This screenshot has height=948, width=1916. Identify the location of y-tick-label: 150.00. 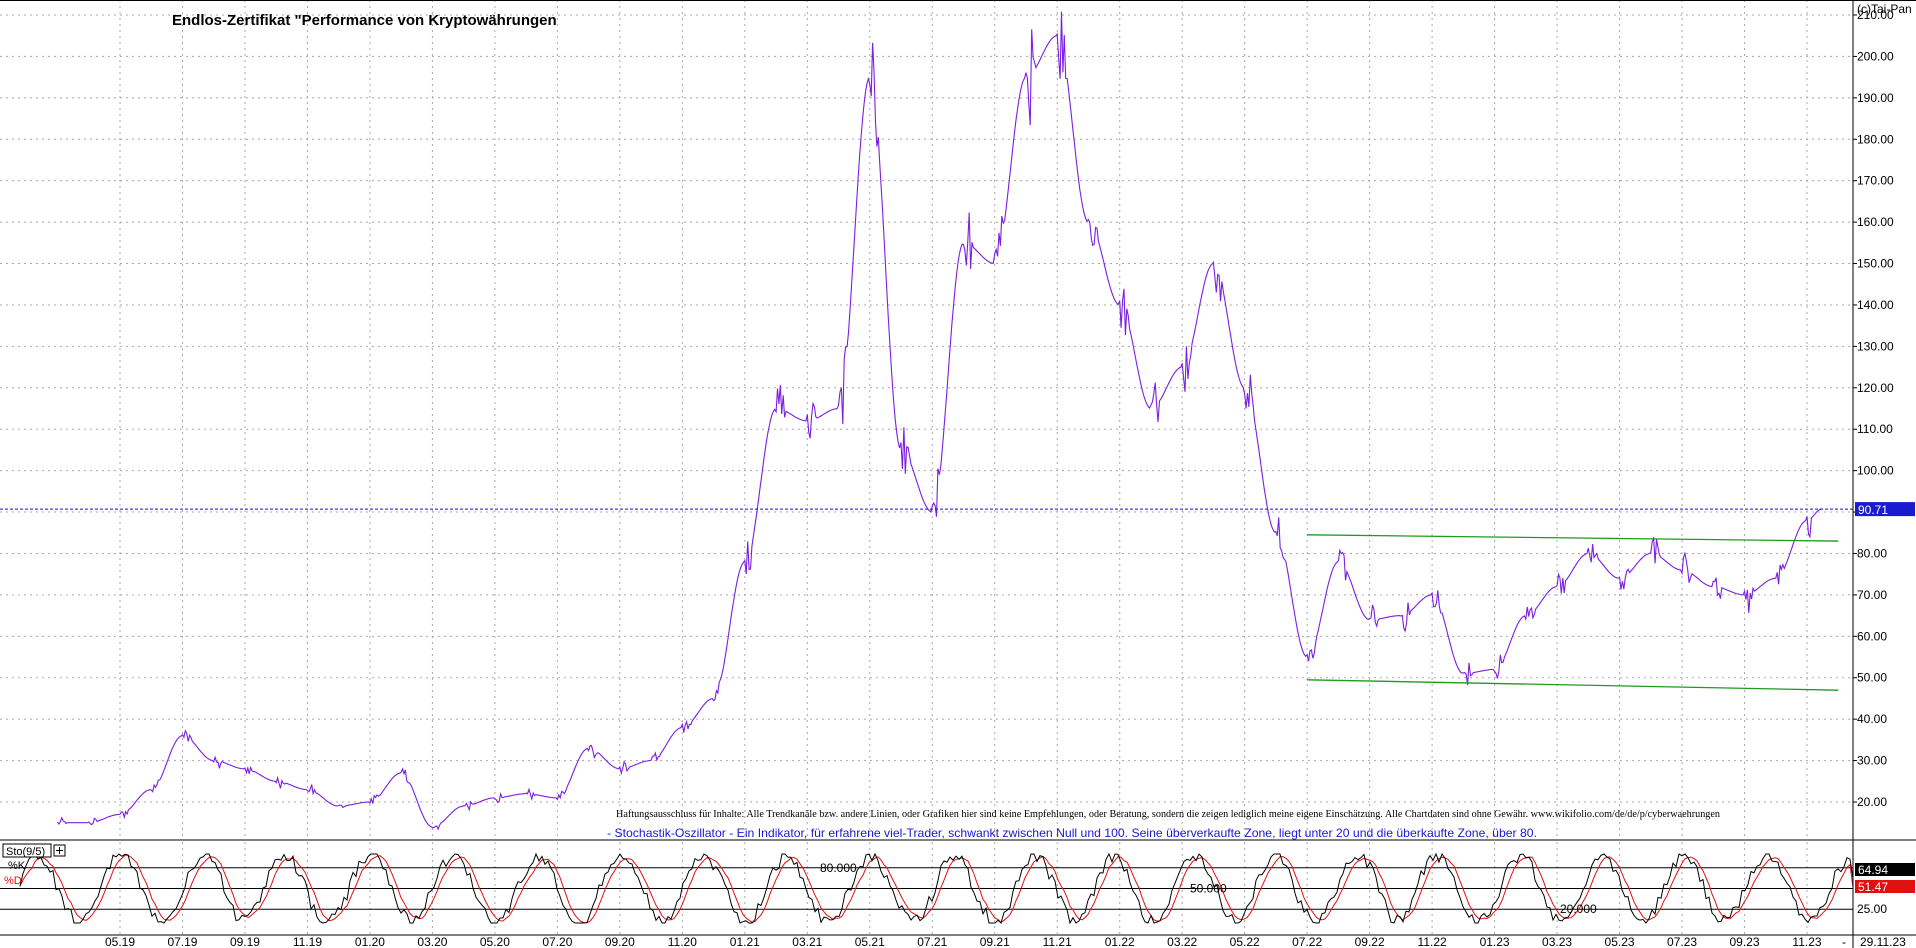
(1875, 264).